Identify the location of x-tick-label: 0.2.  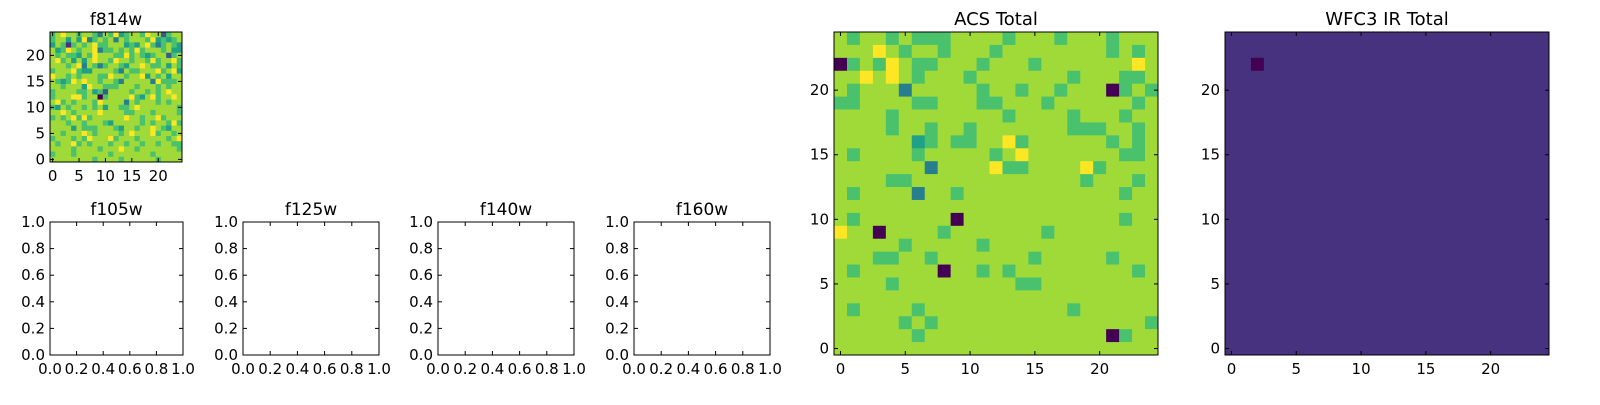
(661, 369).